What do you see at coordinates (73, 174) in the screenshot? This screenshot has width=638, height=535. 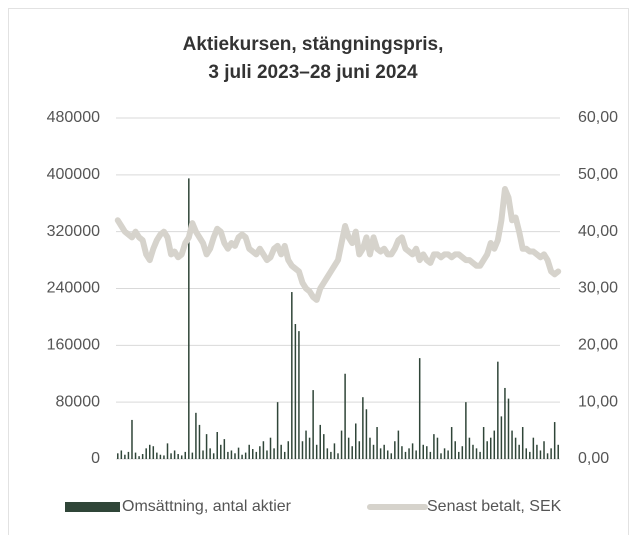 I see `y-tick-label: 400000` at bounding box center [73, 174].